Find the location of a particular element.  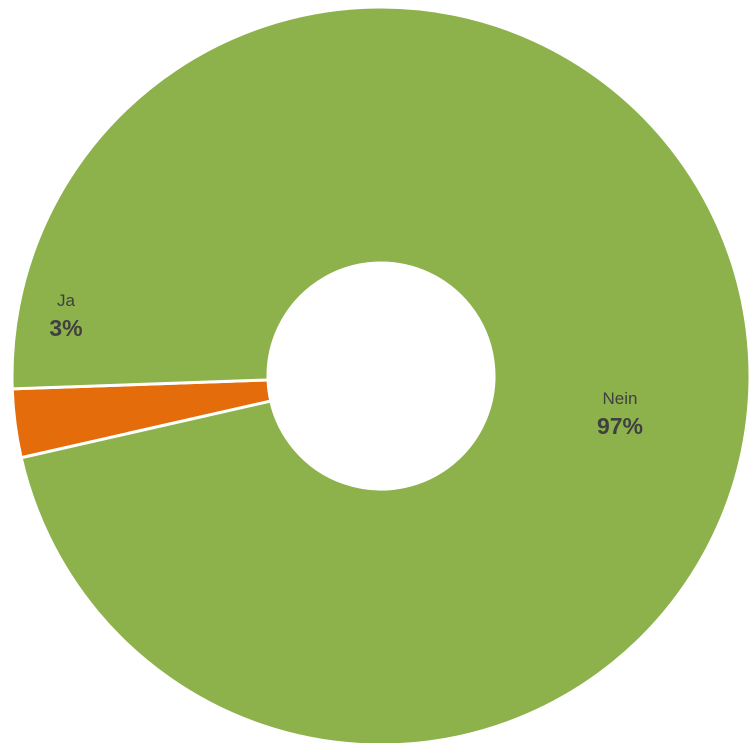

slice-label-nein: Nein is located at coordinates (620, 398).